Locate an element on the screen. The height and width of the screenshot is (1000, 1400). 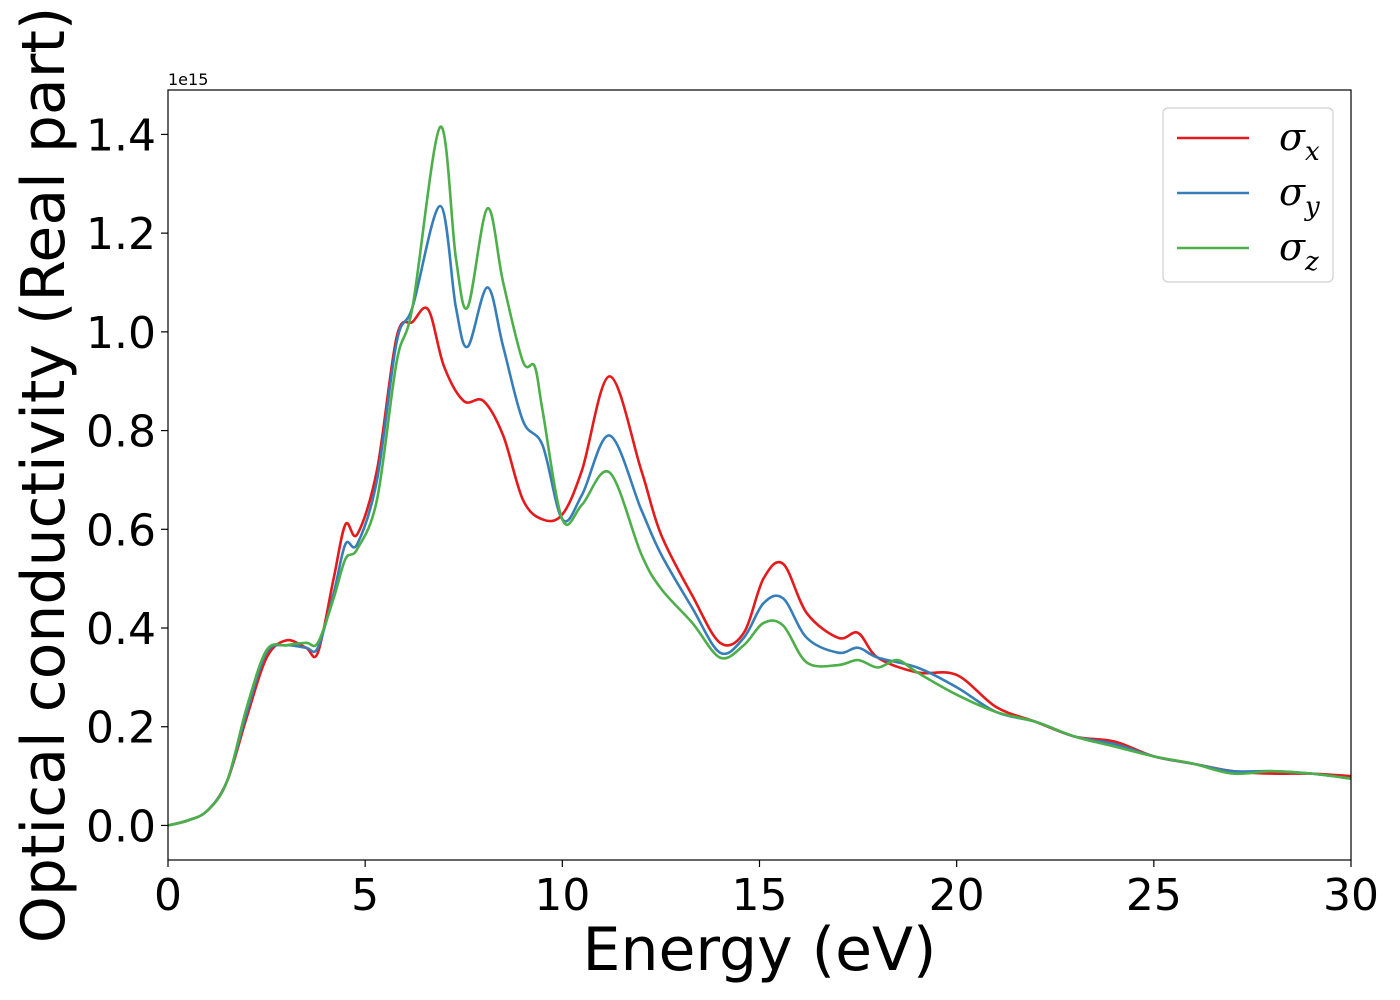
legend-box is located at coordinates (1248, 195).